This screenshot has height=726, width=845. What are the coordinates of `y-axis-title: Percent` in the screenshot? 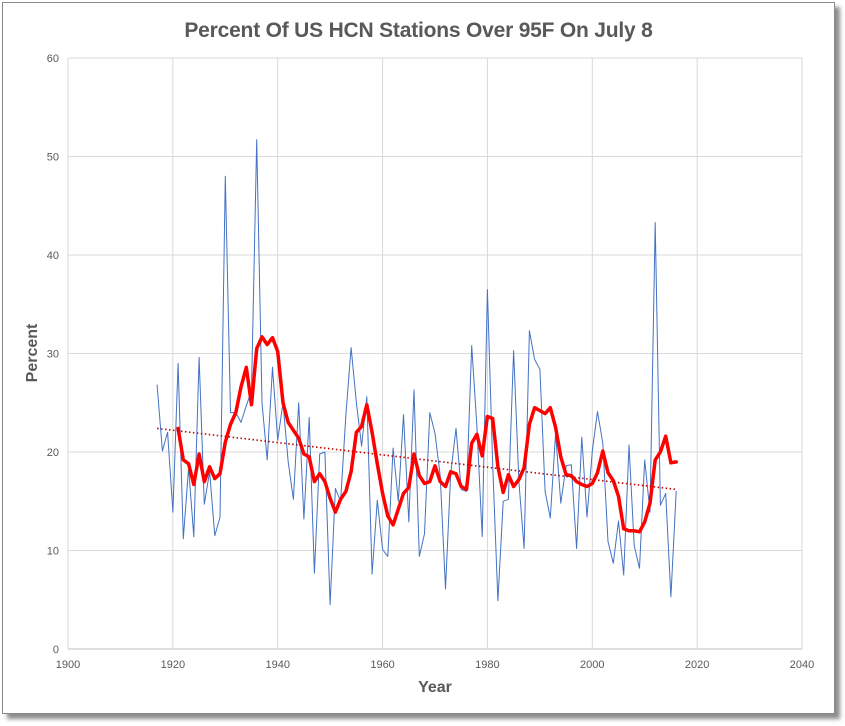 It's located at (32, 352).